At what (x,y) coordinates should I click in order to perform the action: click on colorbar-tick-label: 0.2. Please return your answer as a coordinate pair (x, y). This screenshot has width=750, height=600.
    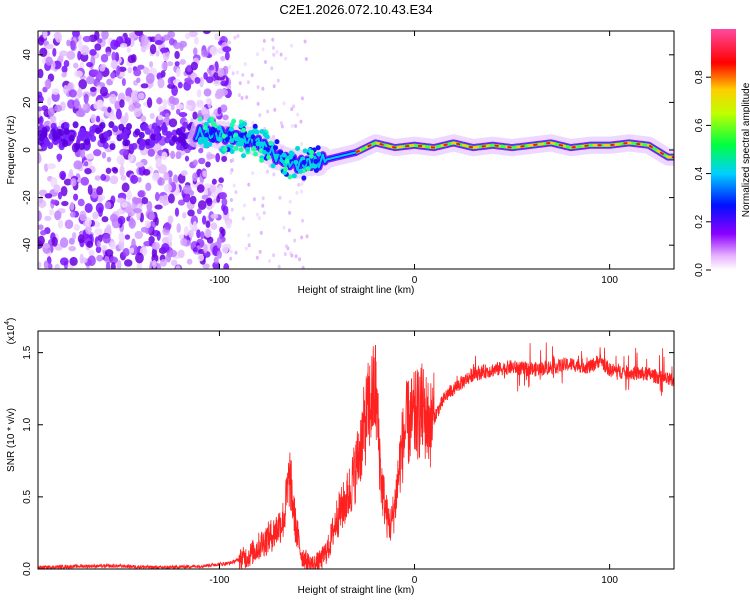
    Looking at the image, I should click on (699, 221).